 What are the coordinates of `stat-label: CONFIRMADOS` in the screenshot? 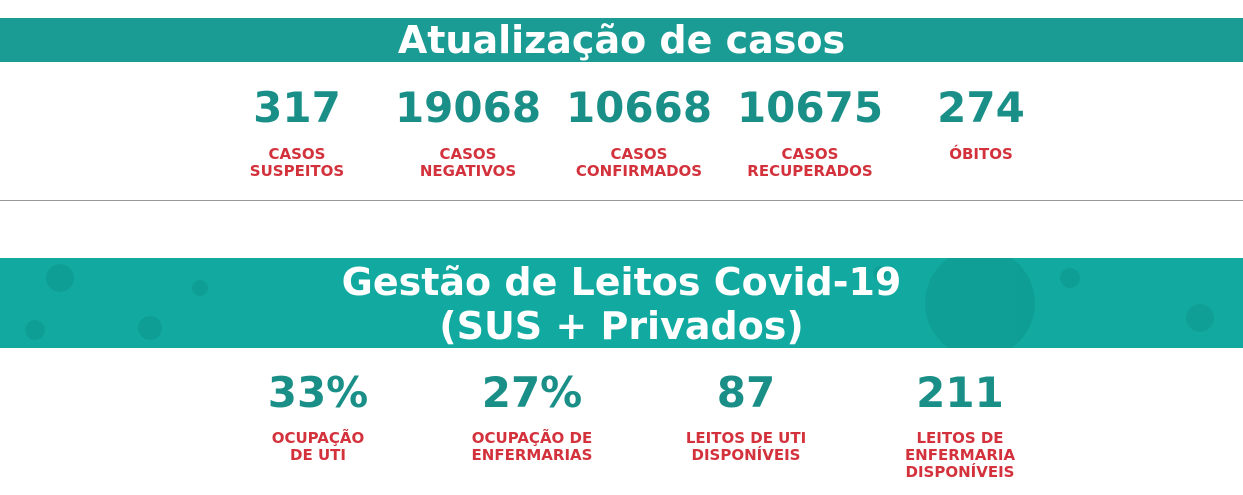 It's located at (639, 171).